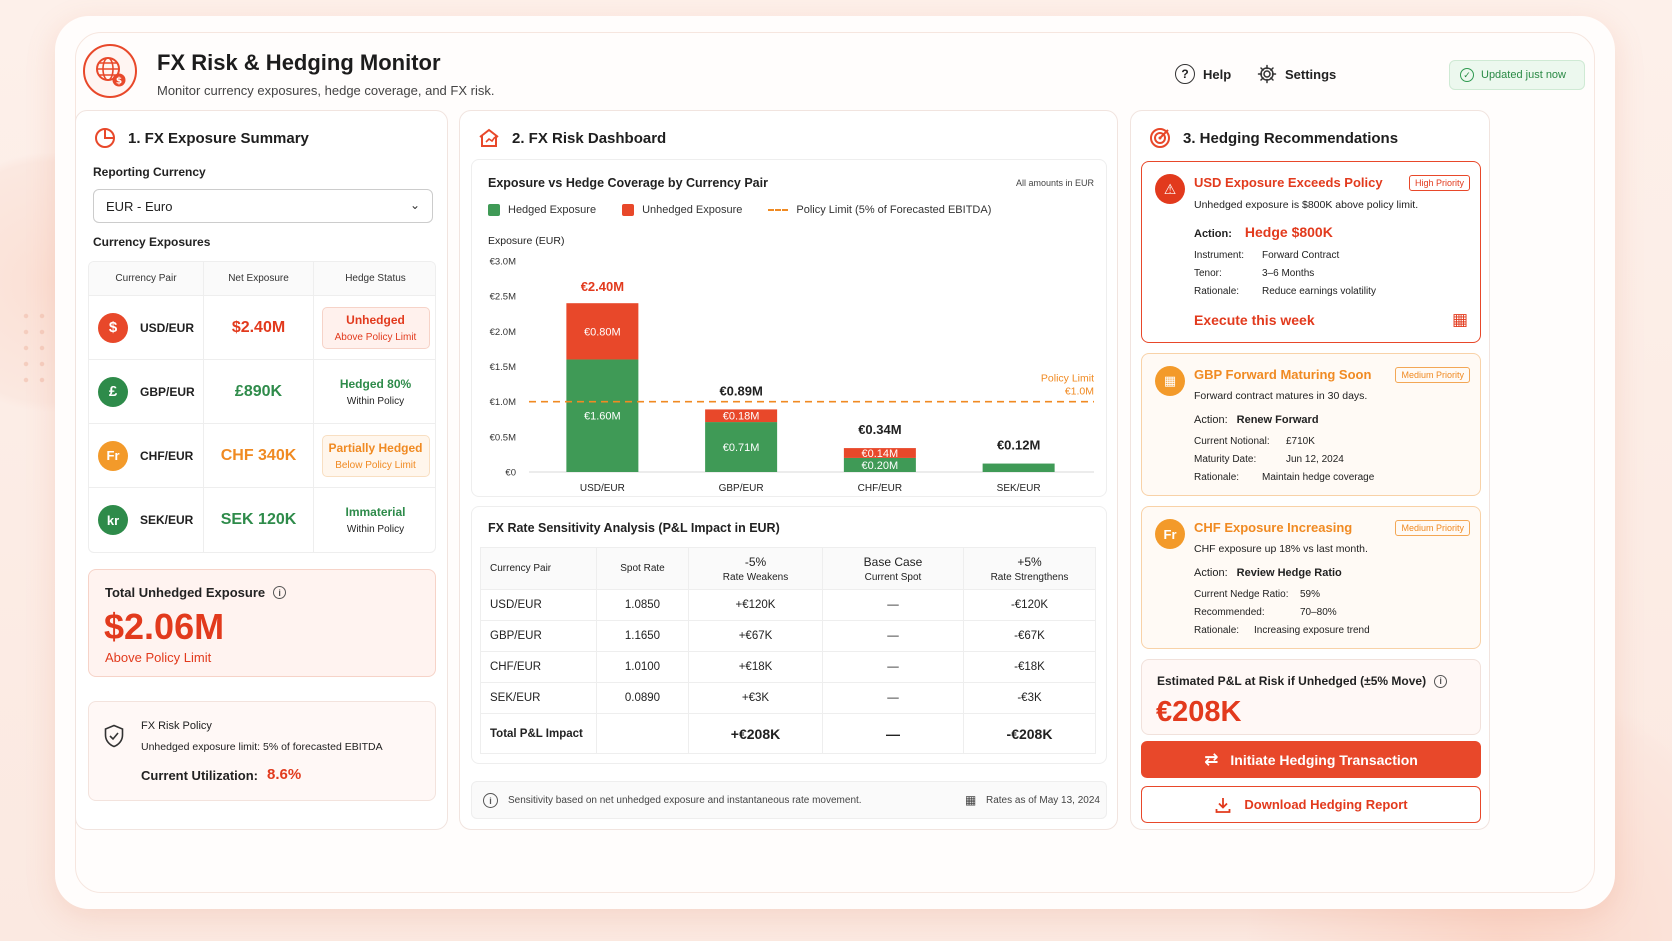  What do you see at coordinates (1277, 420) in the screenshot?
I see `action-value: Renew Forward` at bounding box center [1277, 420].